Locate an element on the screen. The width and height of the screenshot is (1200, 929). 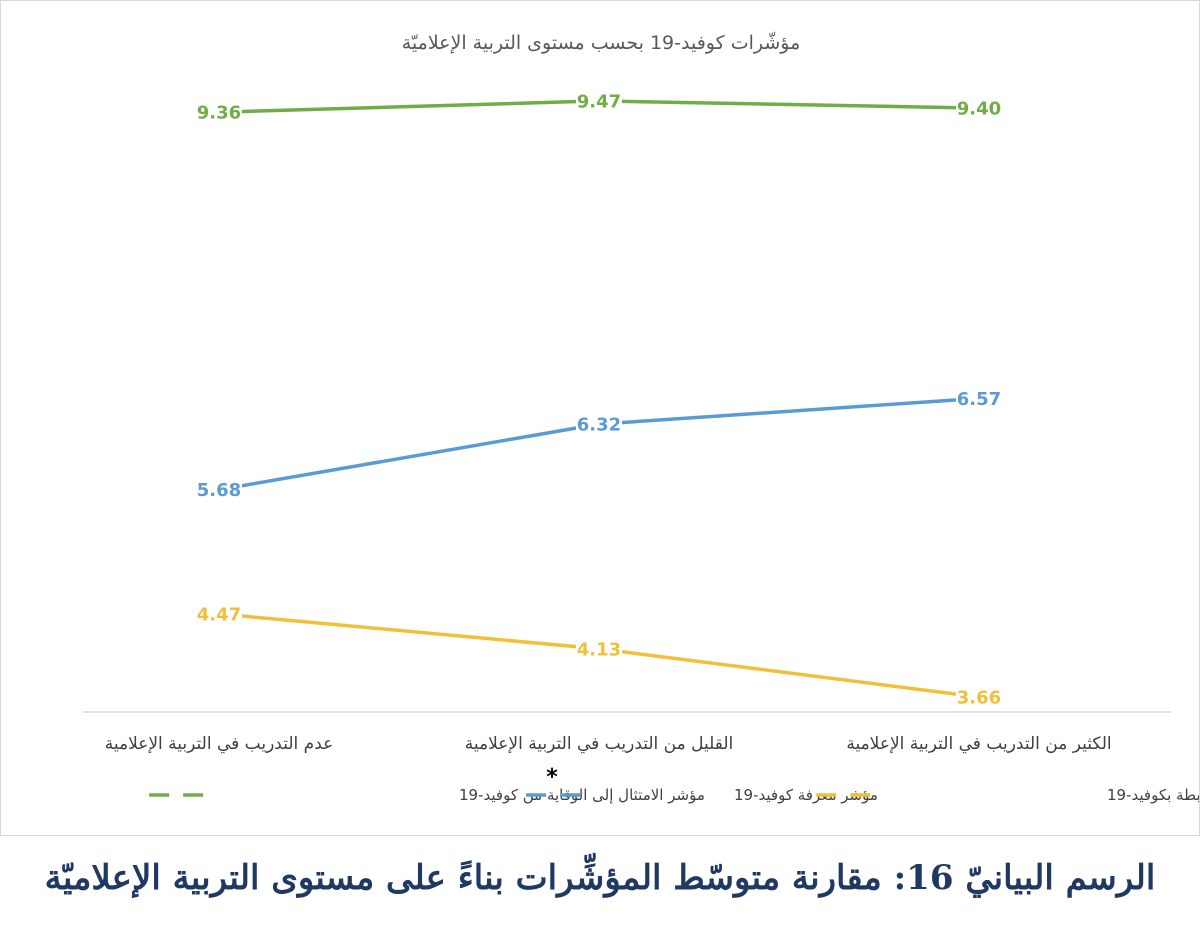
data-label: 9.40 is located at coordinates (979, 109).